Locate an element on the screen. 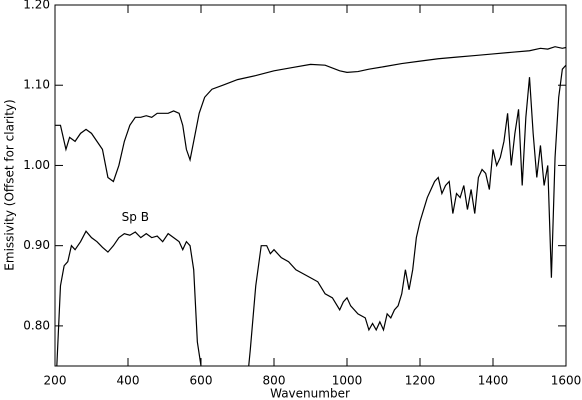  x-tick-label: 600 is located at coordinates (201, 381).